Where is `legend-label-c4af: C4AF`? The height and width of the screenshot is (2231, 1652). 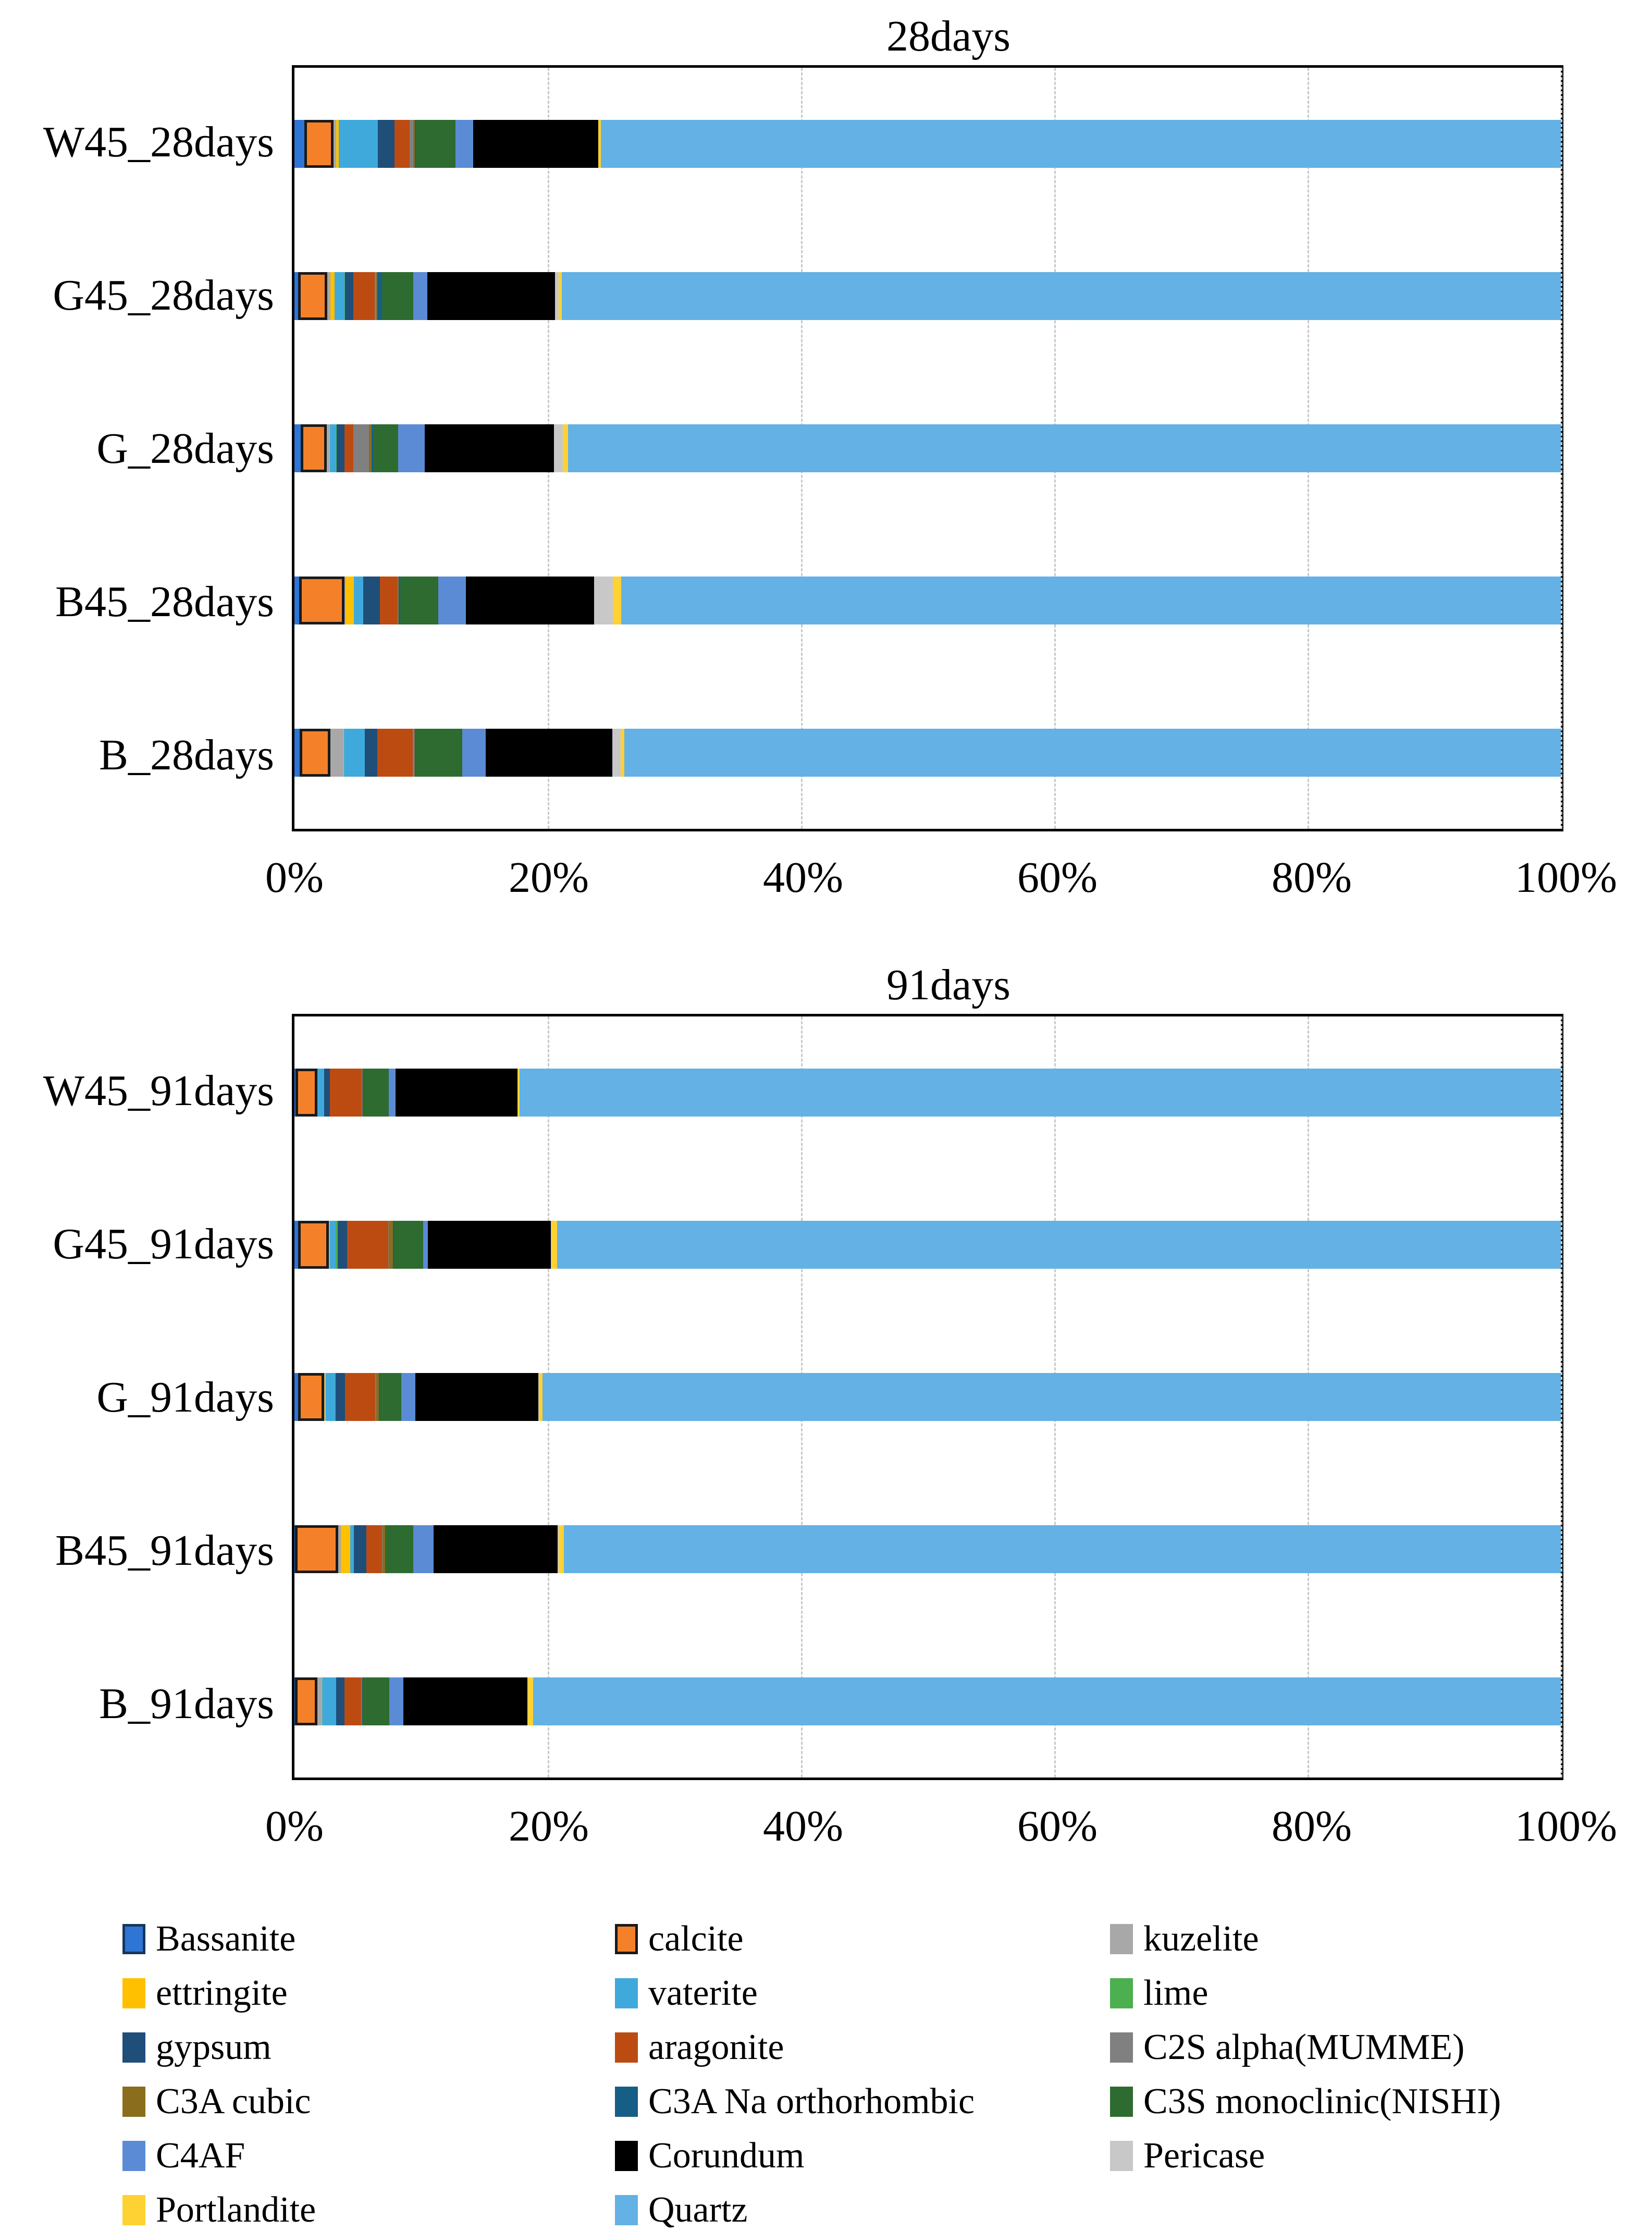 legend-label-c4af: C4AF is located at coordinates (200, 2156).